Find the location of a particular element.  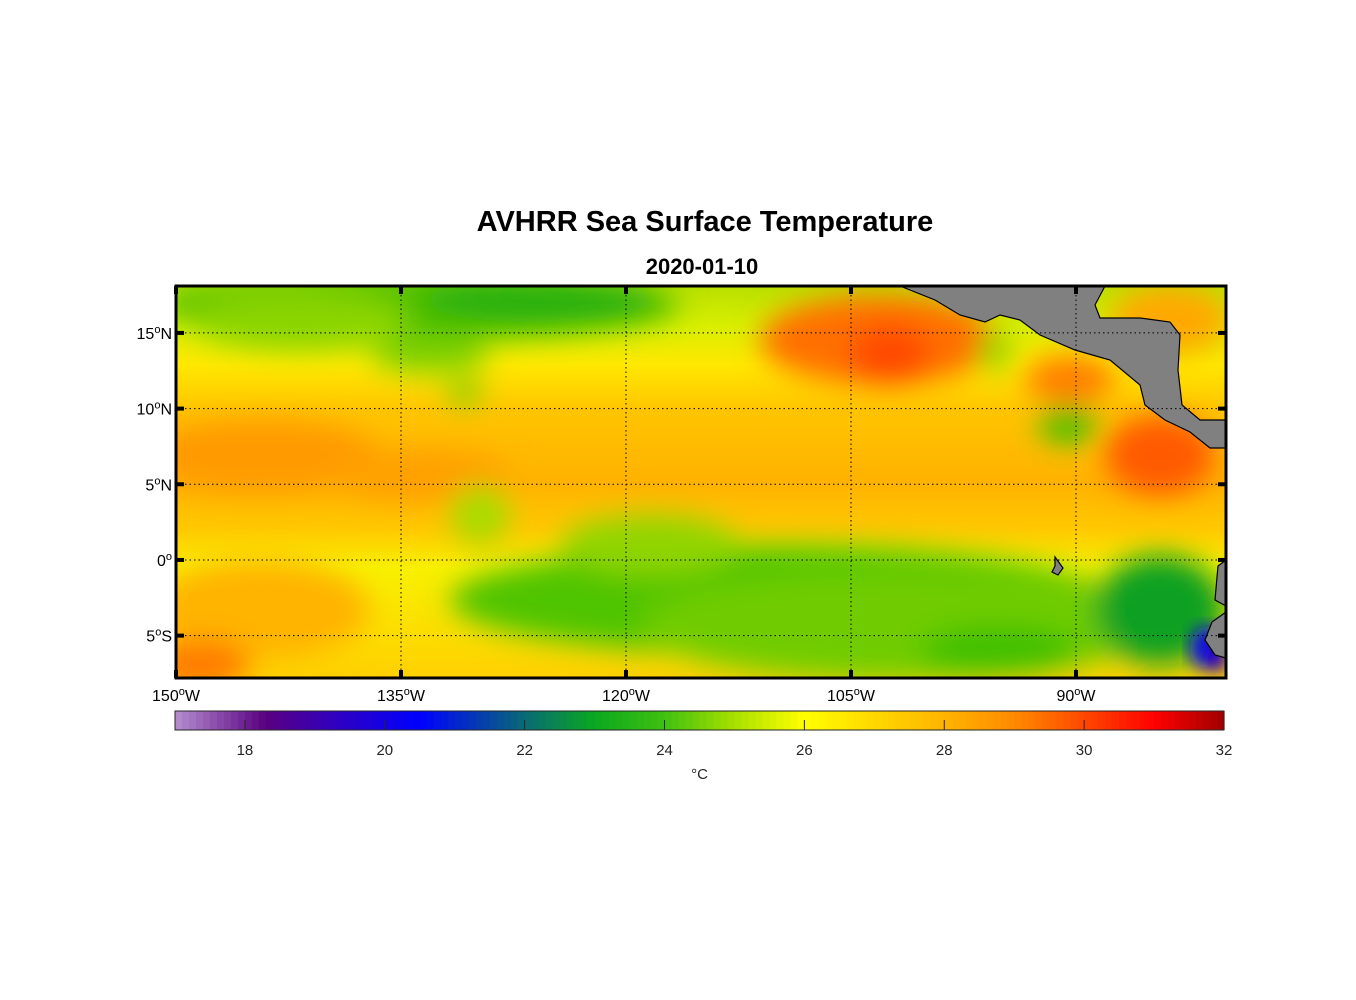

lat-label: 10oN is located at coordinates (154, 409).